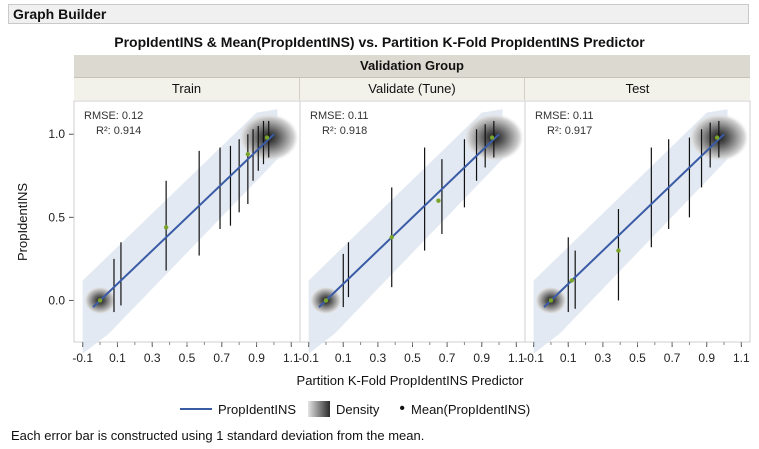 Image resolution: width=759 pixels, height=449 pixels. I want to click on legend-density-label: Density, so click(358, 409).